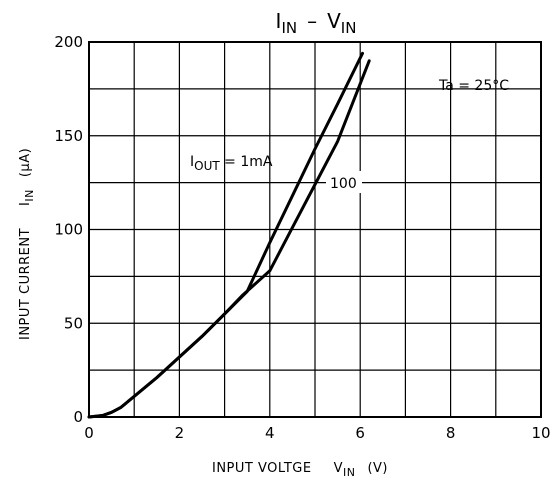 This screenshot has height=482, width=556. I want to click on y-tick-labels: 0 50 100 150 200, so click(68, 229).